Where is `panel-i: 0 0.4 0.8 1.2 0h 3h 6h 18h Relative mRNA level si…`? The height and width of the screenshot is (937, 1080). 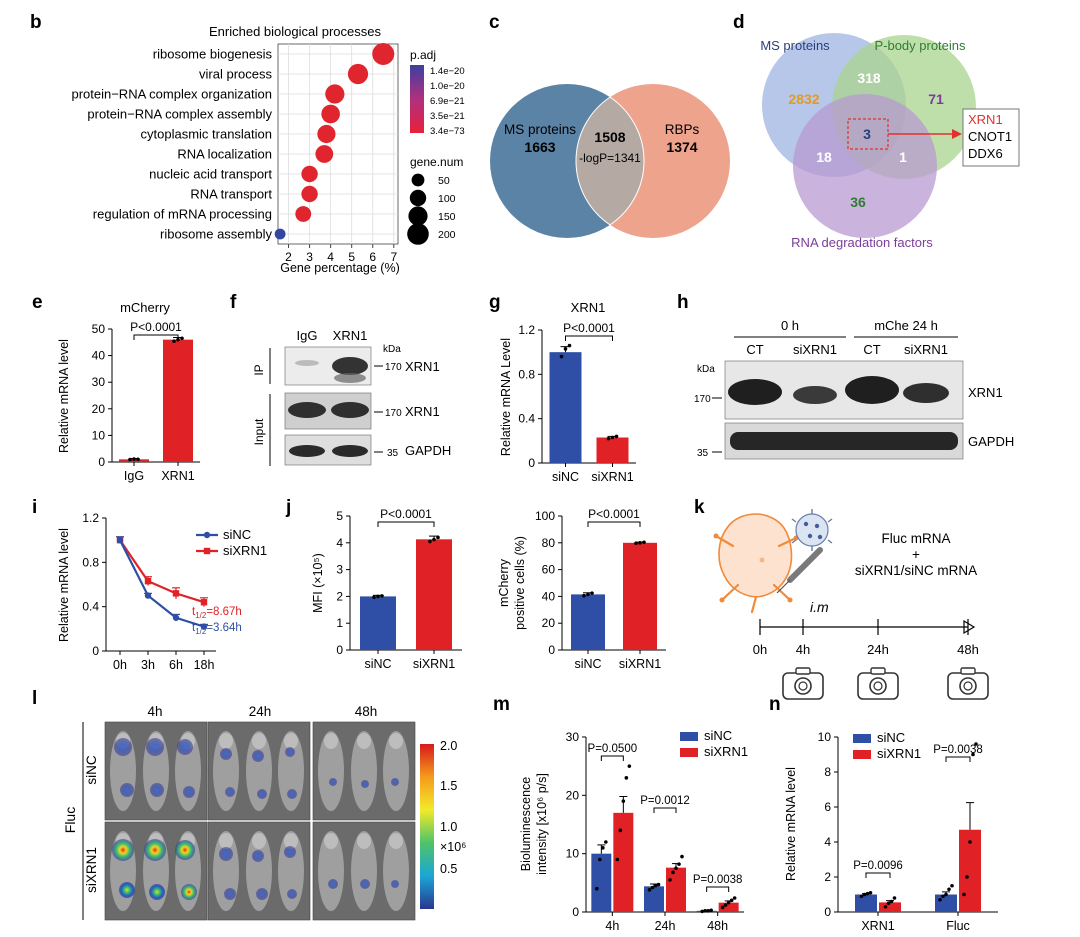
panel-i: 0 0.4 0.8 1.2 0h 3h 6h 18h Relative mRNA level si… is located at coordinates (162, 591).